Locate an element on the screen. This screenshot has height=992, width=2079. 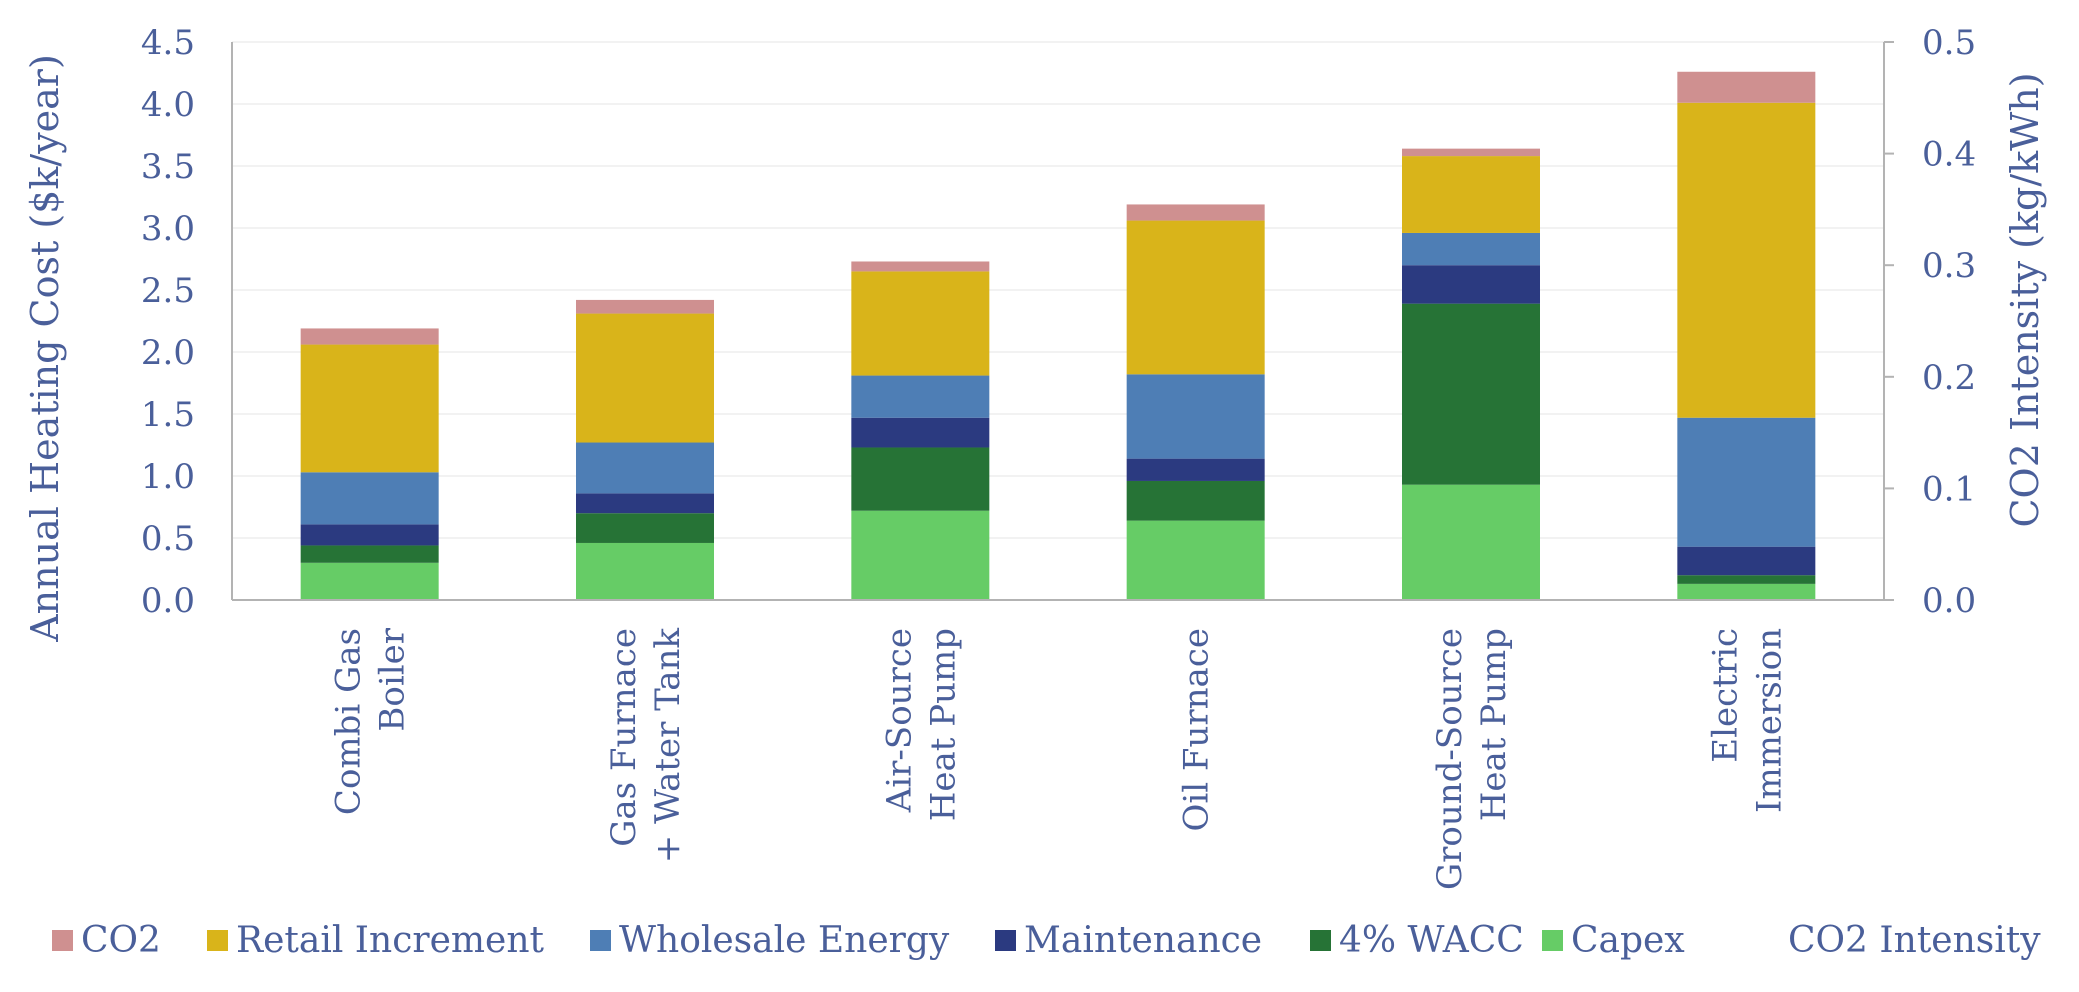
category-label-line: Oil Furnace is located at coordinates (1197, 730).